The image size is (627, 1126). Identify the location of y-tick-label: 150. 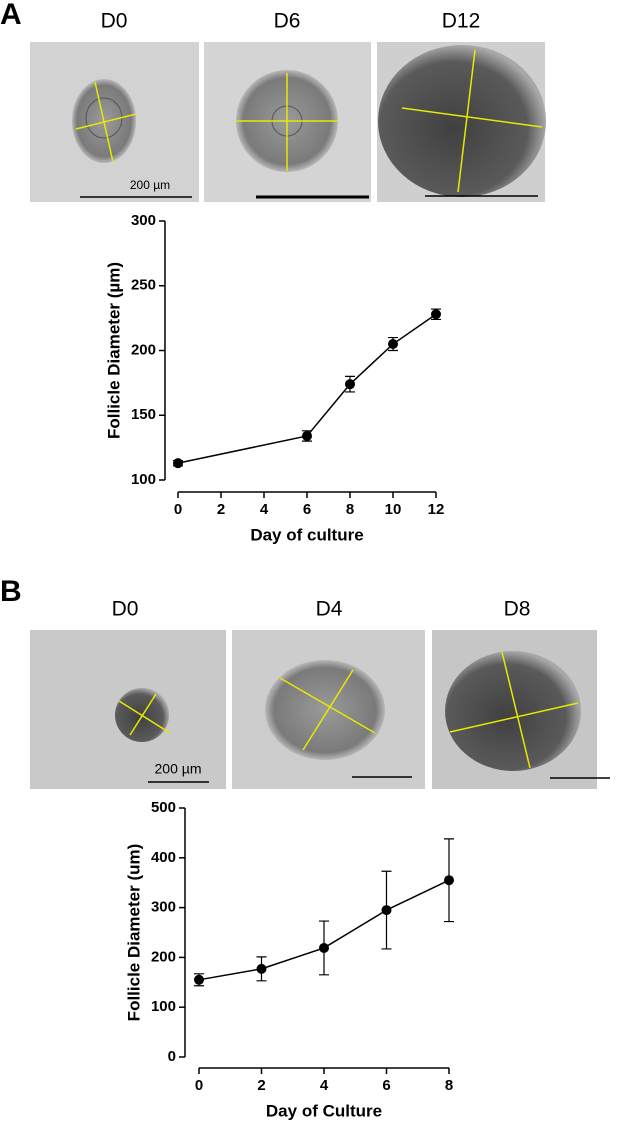
(143, 414).